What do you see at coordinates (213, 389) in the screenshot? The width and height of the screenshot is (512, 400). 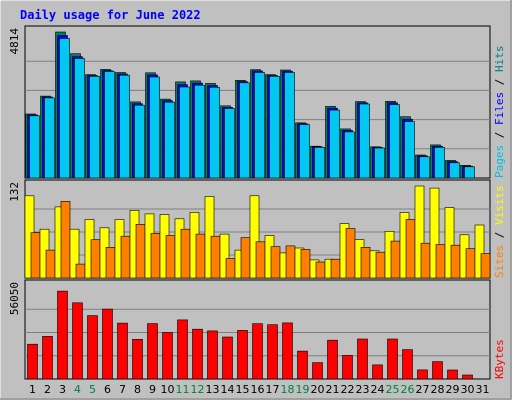 I see `x-tick-day-13: 13` at bounding box center [213, 389].